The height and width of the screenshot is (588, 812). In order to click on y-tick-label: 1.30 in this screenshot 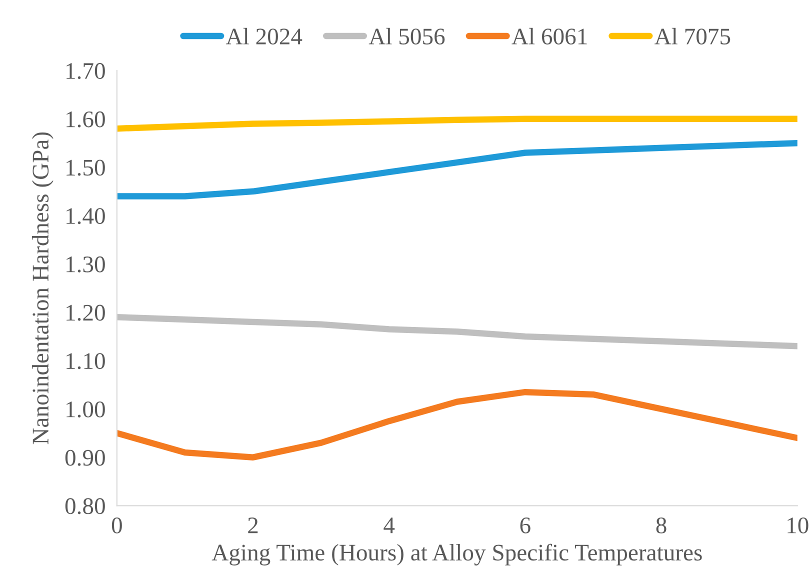, I will do `click(85, 264)`.